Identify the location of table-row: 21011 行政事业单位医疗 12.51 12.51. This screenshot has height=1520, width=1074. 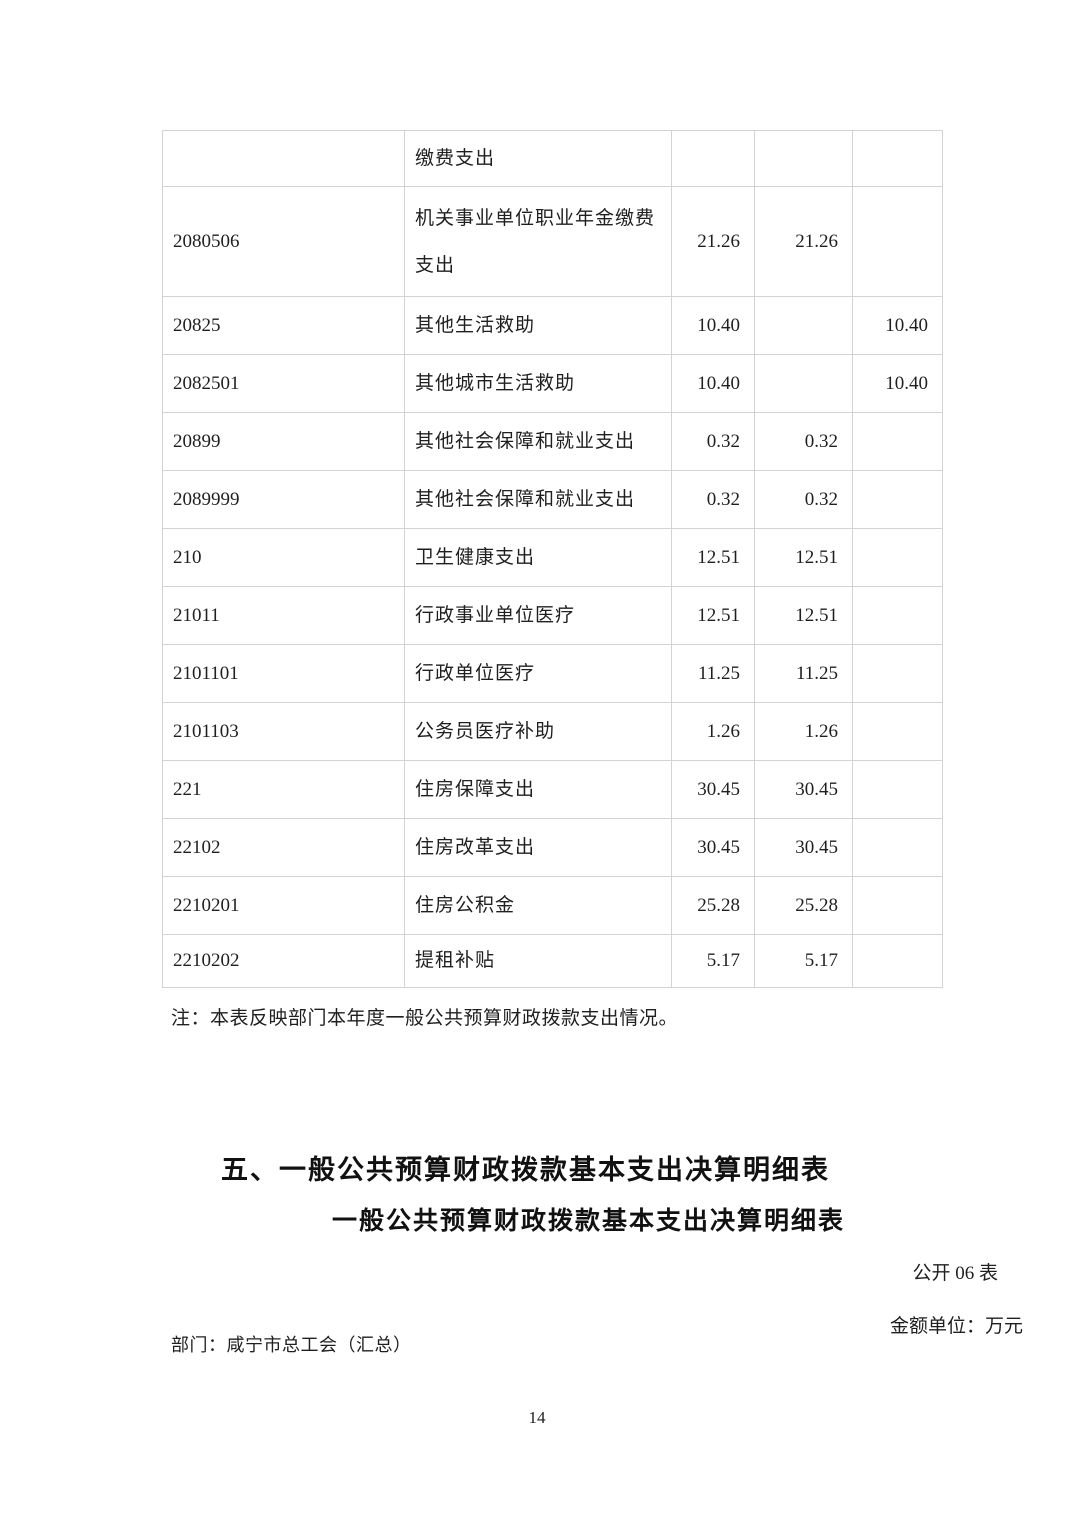
(552, 616).